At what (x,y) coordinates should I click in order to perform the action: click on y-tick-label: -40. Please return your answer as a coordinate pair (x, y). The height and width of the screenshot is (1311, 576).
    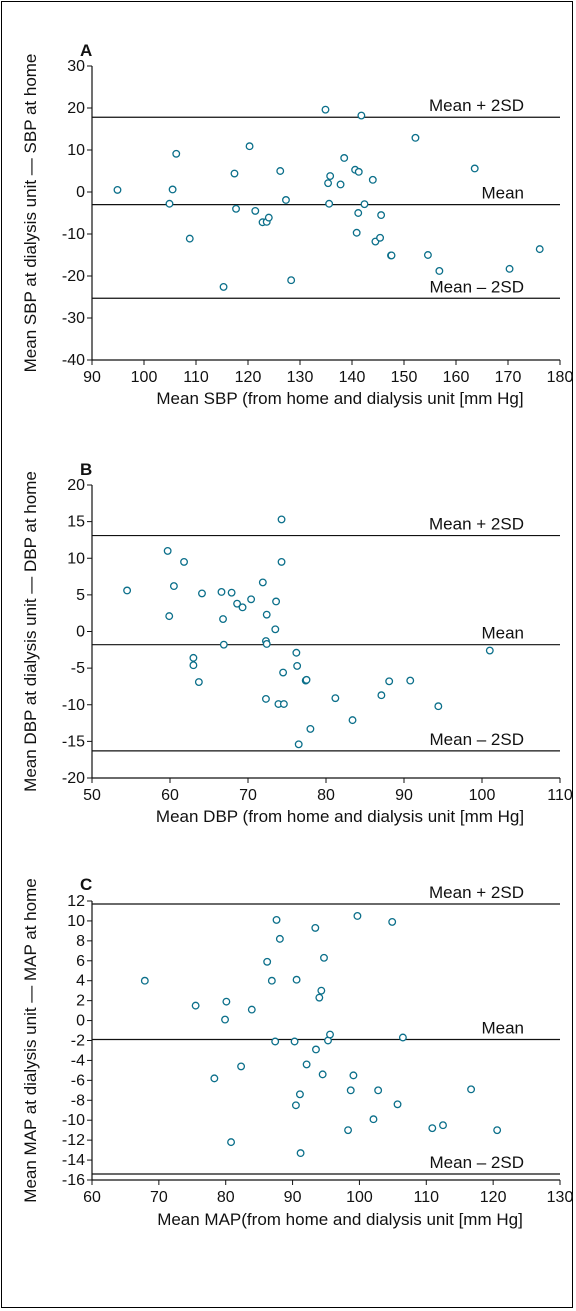
    Looking at the image, I should click on (73, 360).